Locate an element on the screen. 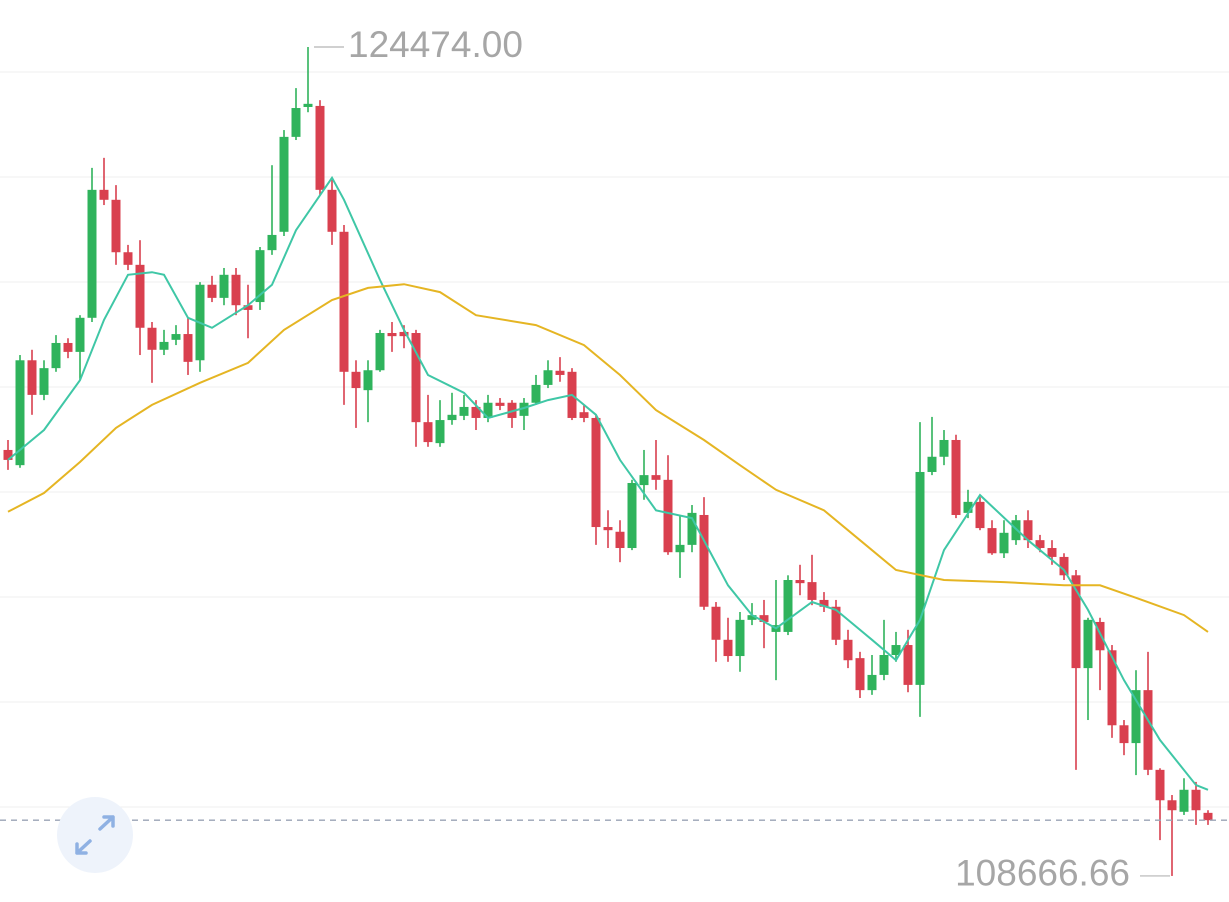  low-annotation: 108666.66 is located at coordinates (1042, 873).